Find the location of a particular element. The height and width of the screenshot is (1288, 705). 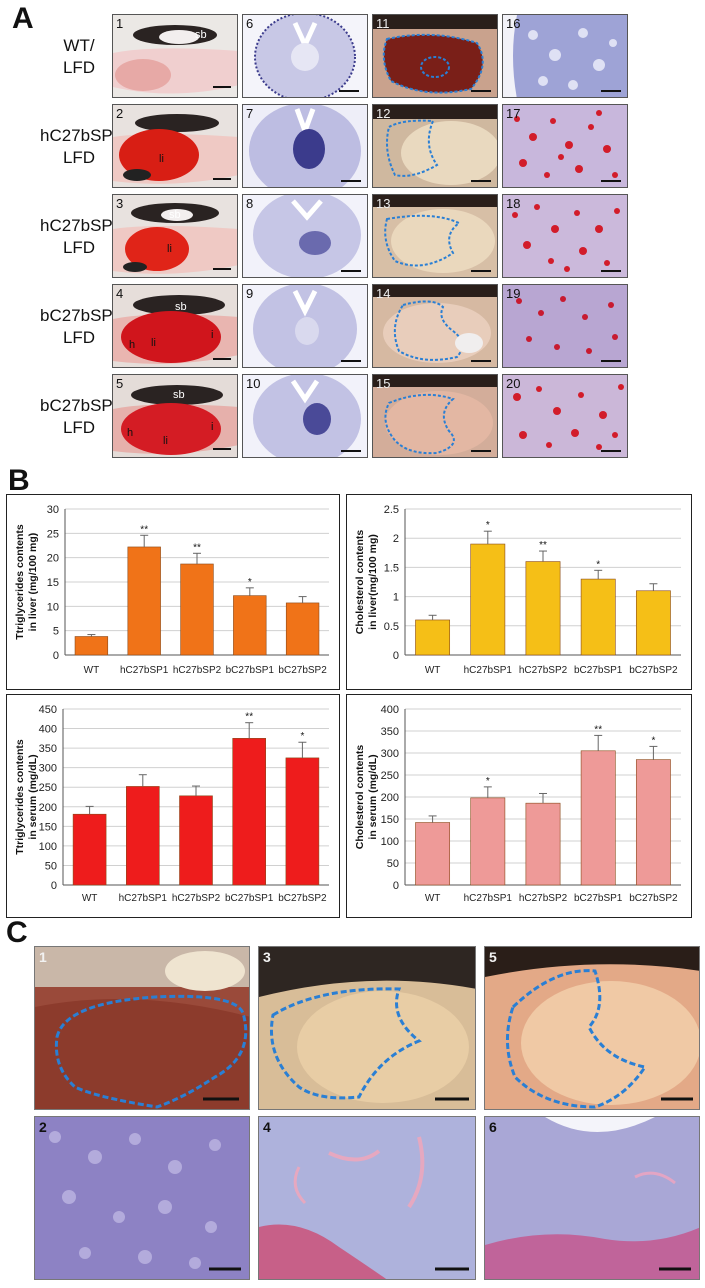

row-label-wt: WT/LFD is located at coordinates (79, 56).